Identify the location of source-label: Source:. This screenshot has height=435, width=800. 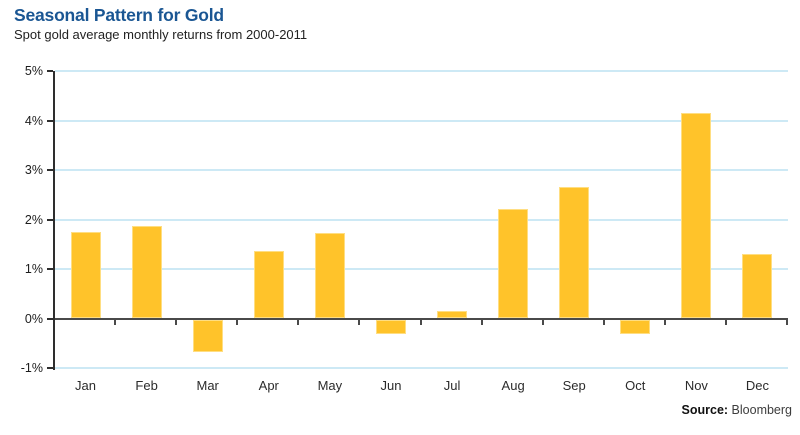
(705, 410).